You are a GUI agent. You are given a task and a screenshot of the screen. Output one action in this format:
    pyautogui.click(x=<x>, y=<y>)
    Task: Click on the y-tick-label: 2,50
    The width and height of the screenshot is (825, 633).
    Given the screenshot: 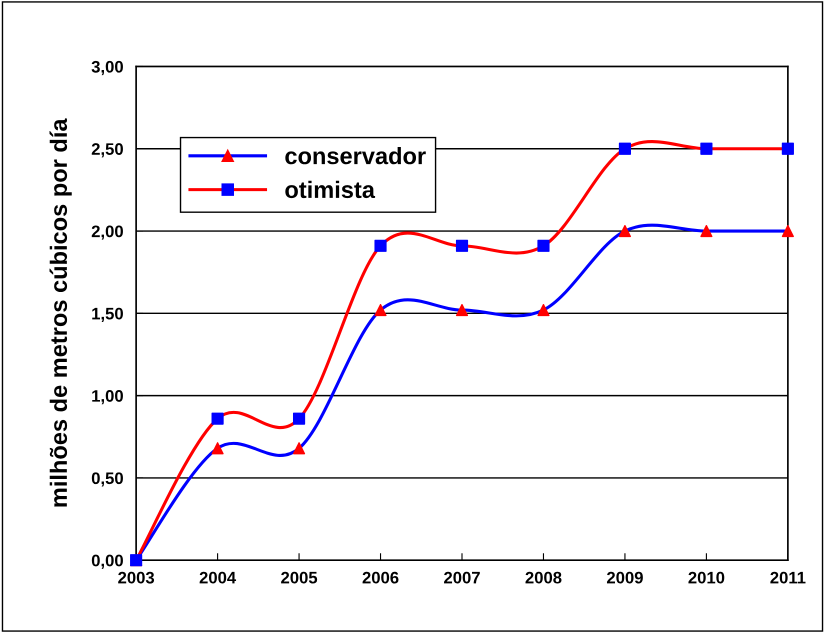 What is the action you would take?
    pyautogui.click(x=107, y=150)
    